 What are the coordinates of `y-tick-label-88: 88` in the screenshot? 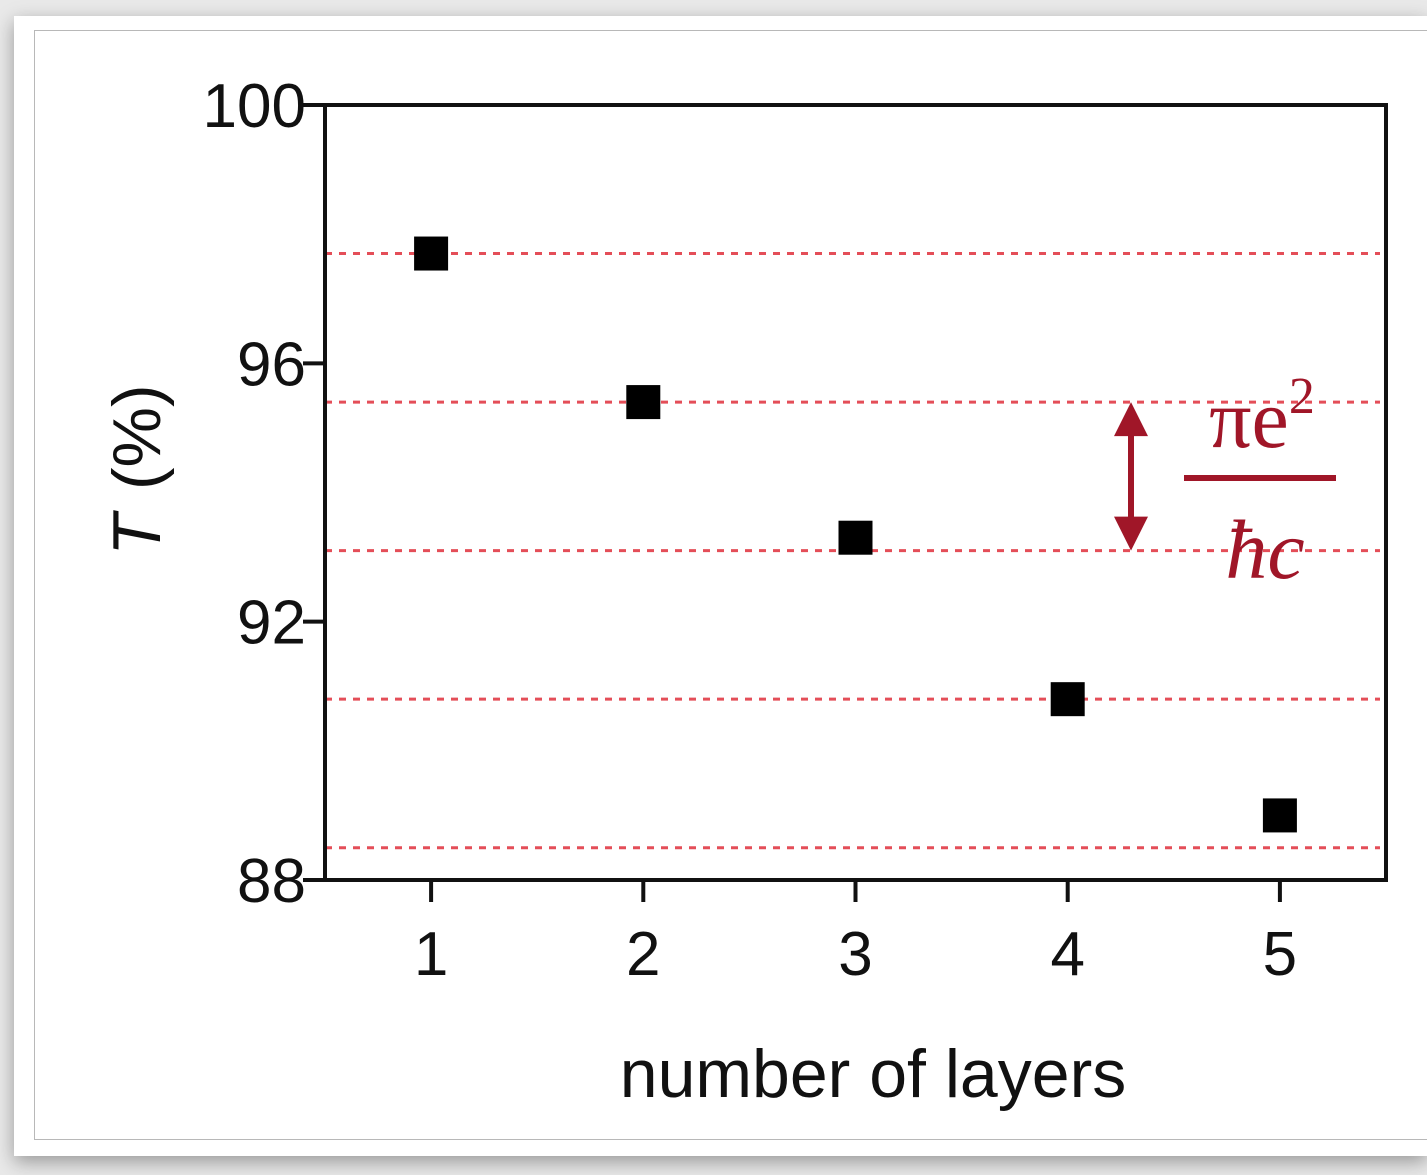 It's located at (271, 881).